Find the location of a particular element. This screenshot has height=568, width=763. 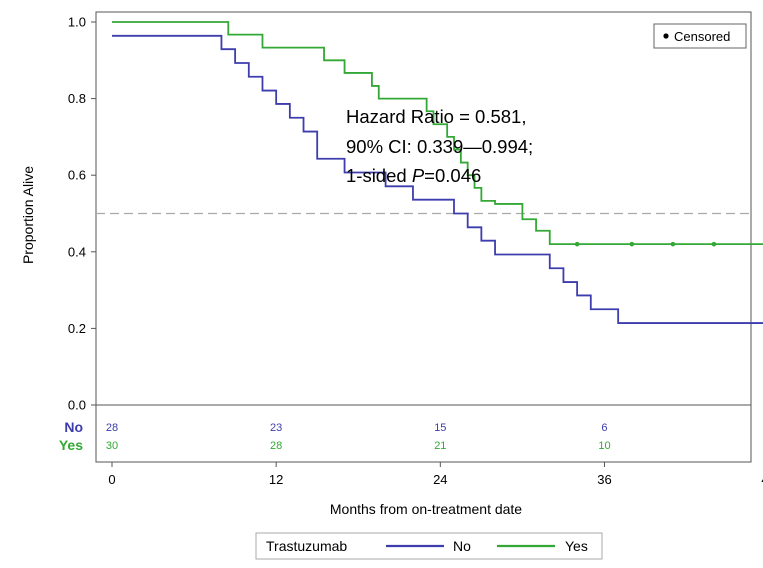

x-tick-label: 36 is located at coordinates (604, 479).